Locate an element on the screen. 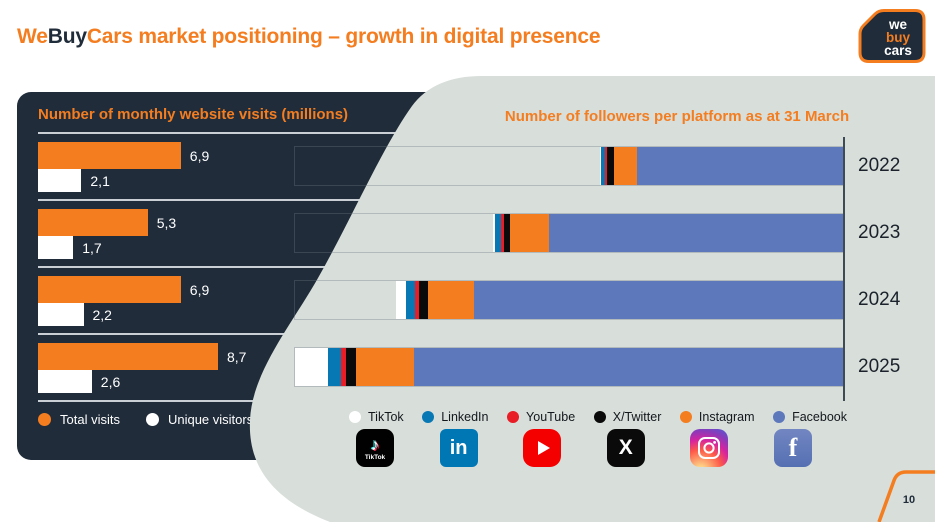  legend-label: Facebook is located at coordinates (819, 417).